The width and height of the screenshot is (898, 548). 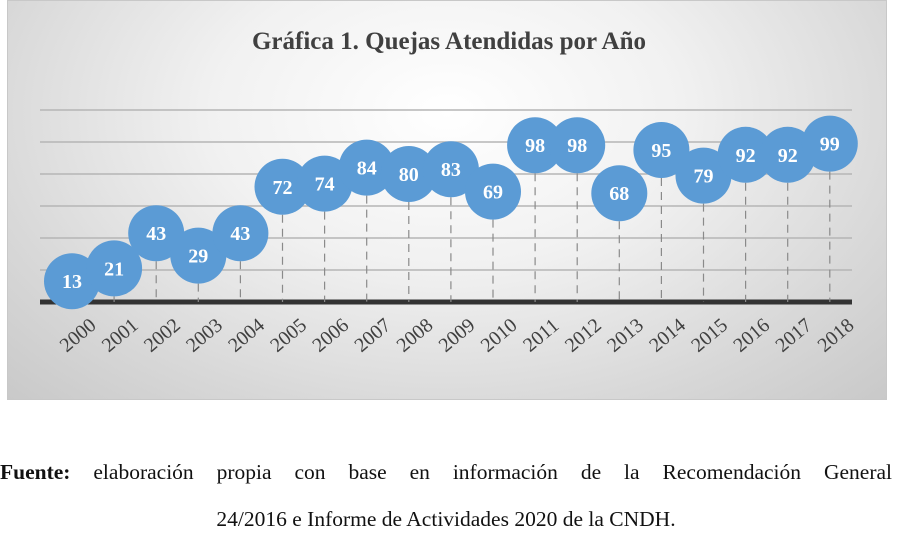 I want to click on x-tick-label: 2001, so click(x=120, y=335).